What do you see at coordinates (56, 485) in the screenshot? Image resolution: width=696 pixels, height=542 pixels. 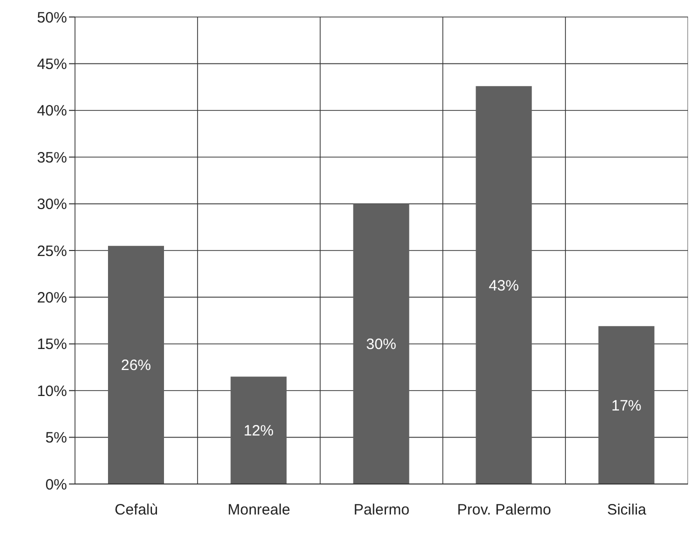 I see `y-tick-label: 0%` at bounding box center [56, 485].